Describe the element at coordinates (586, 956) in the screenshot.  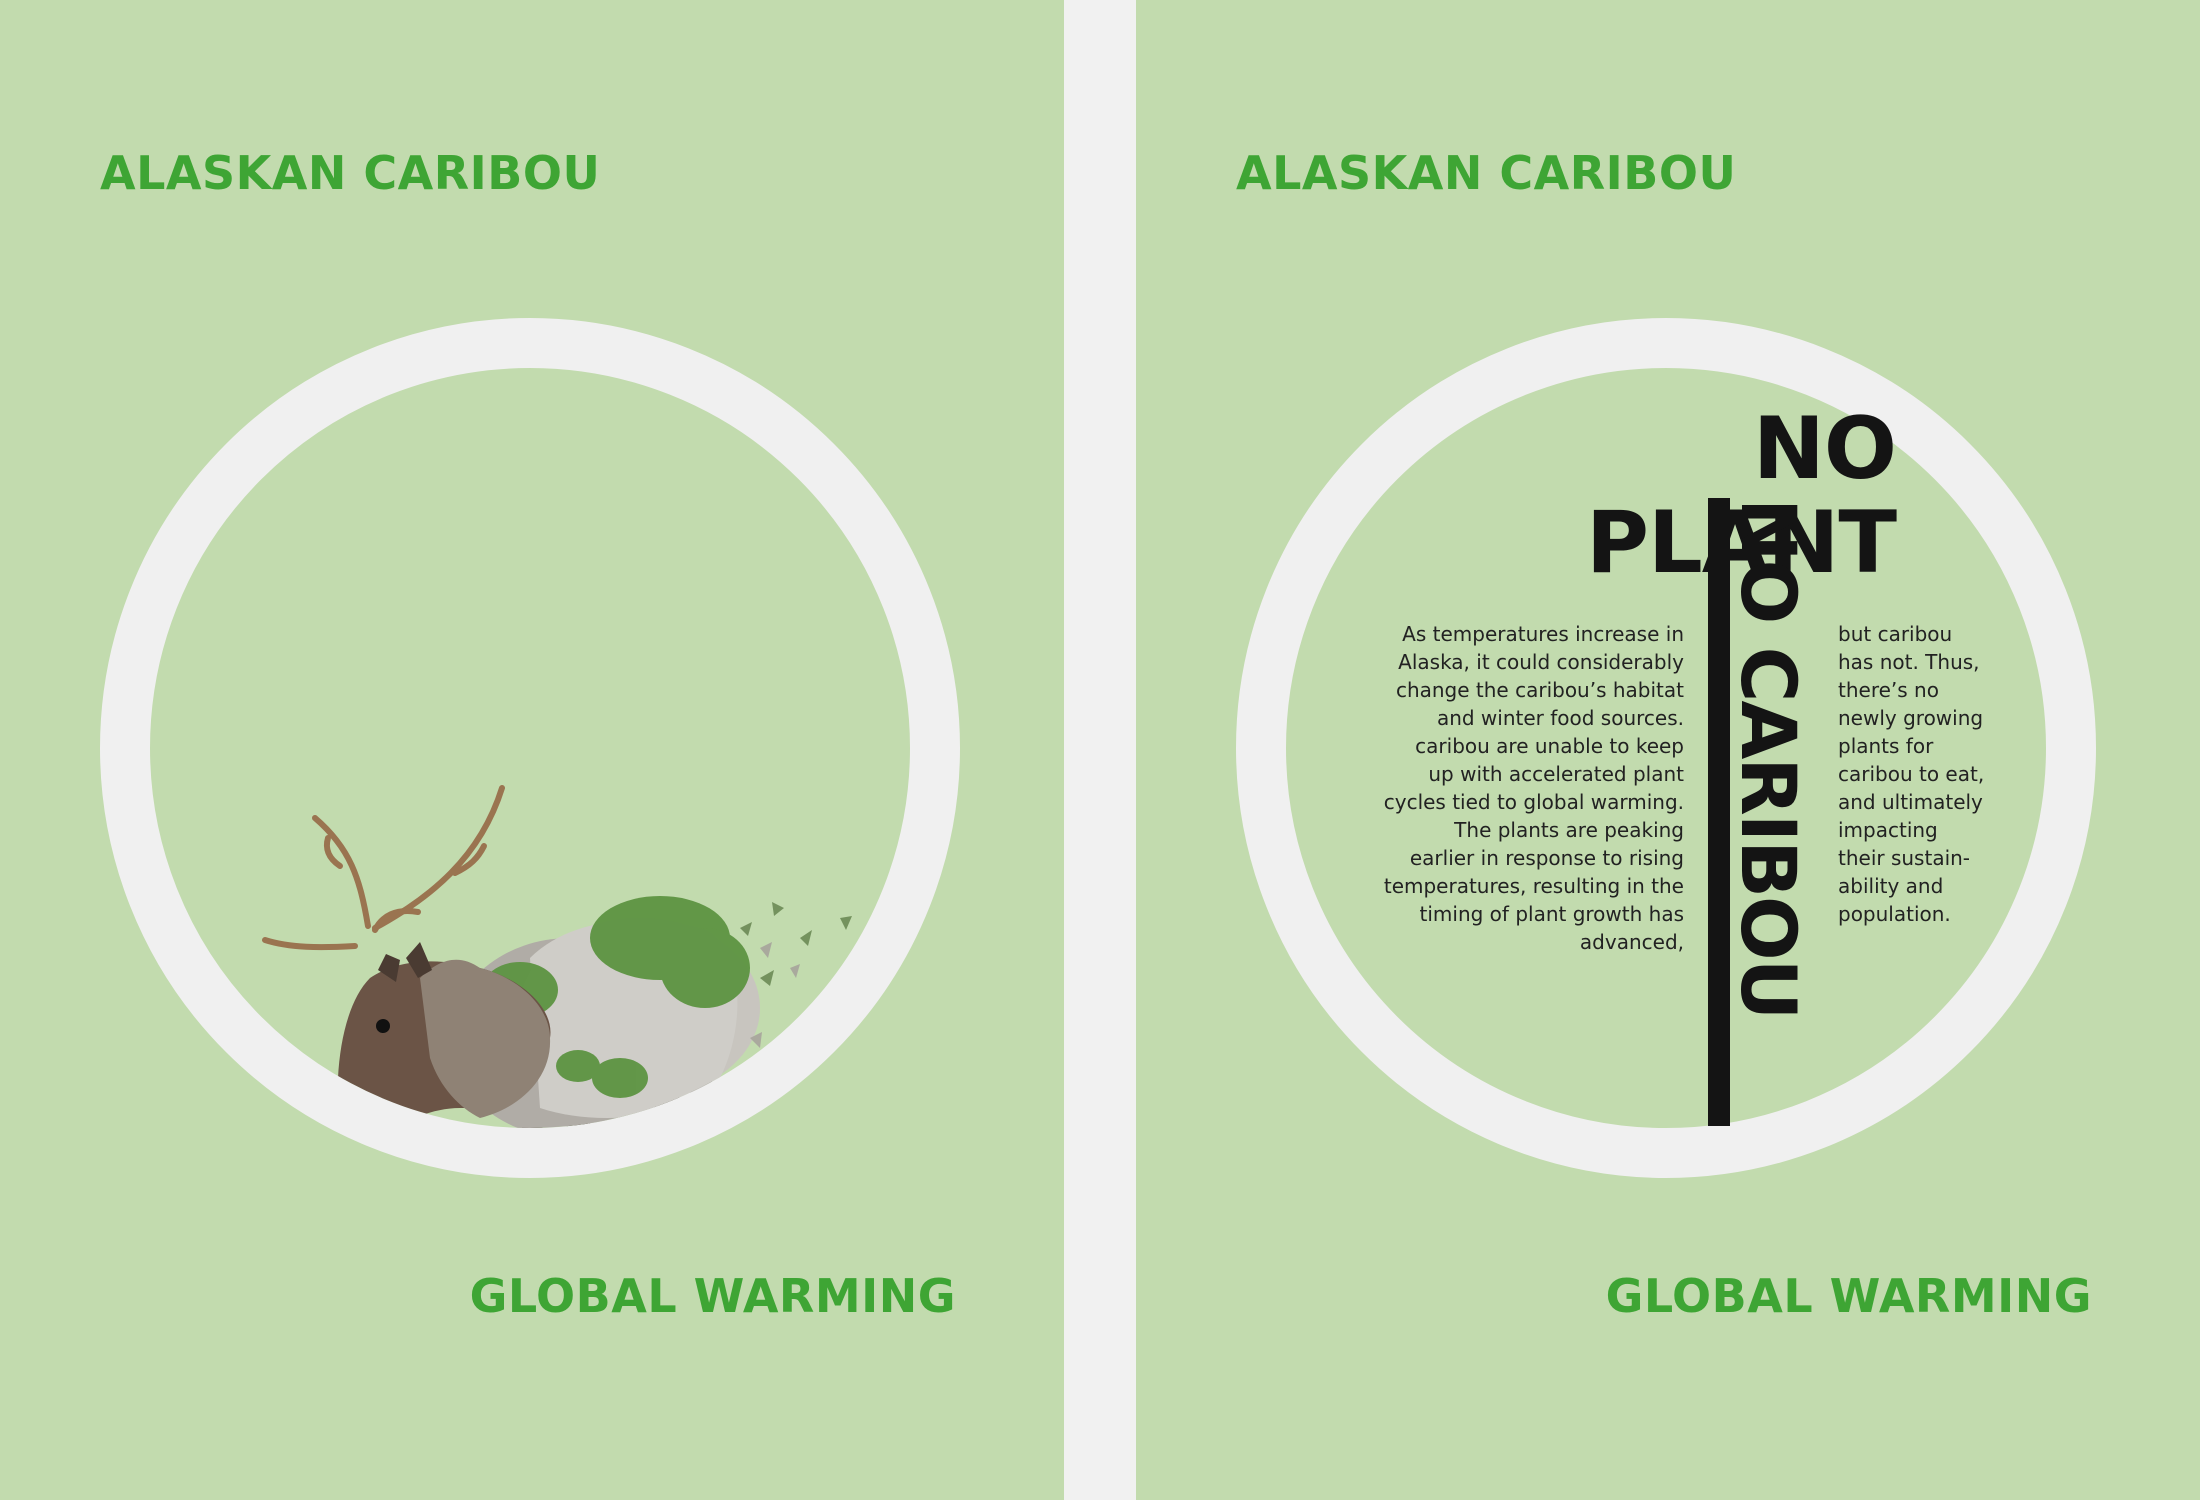
I see `dispersing-caribou-icon` at that location.